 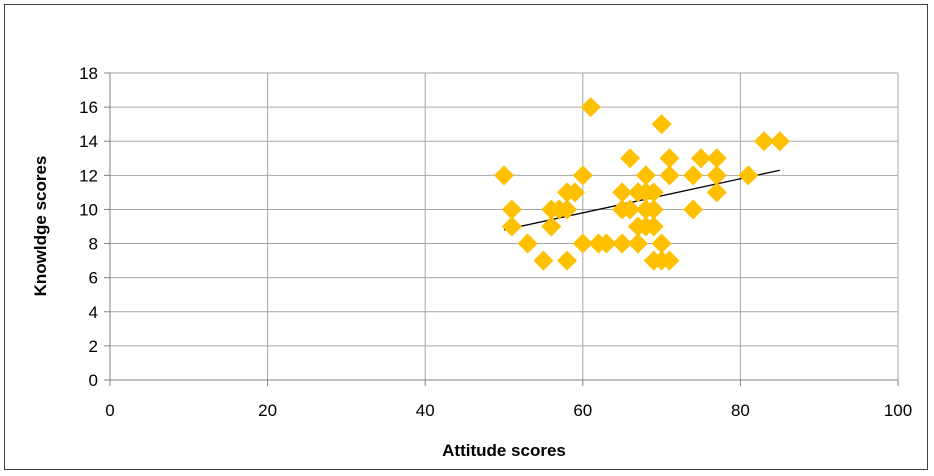 I want to click on data-points, so click(x=642, y=184).